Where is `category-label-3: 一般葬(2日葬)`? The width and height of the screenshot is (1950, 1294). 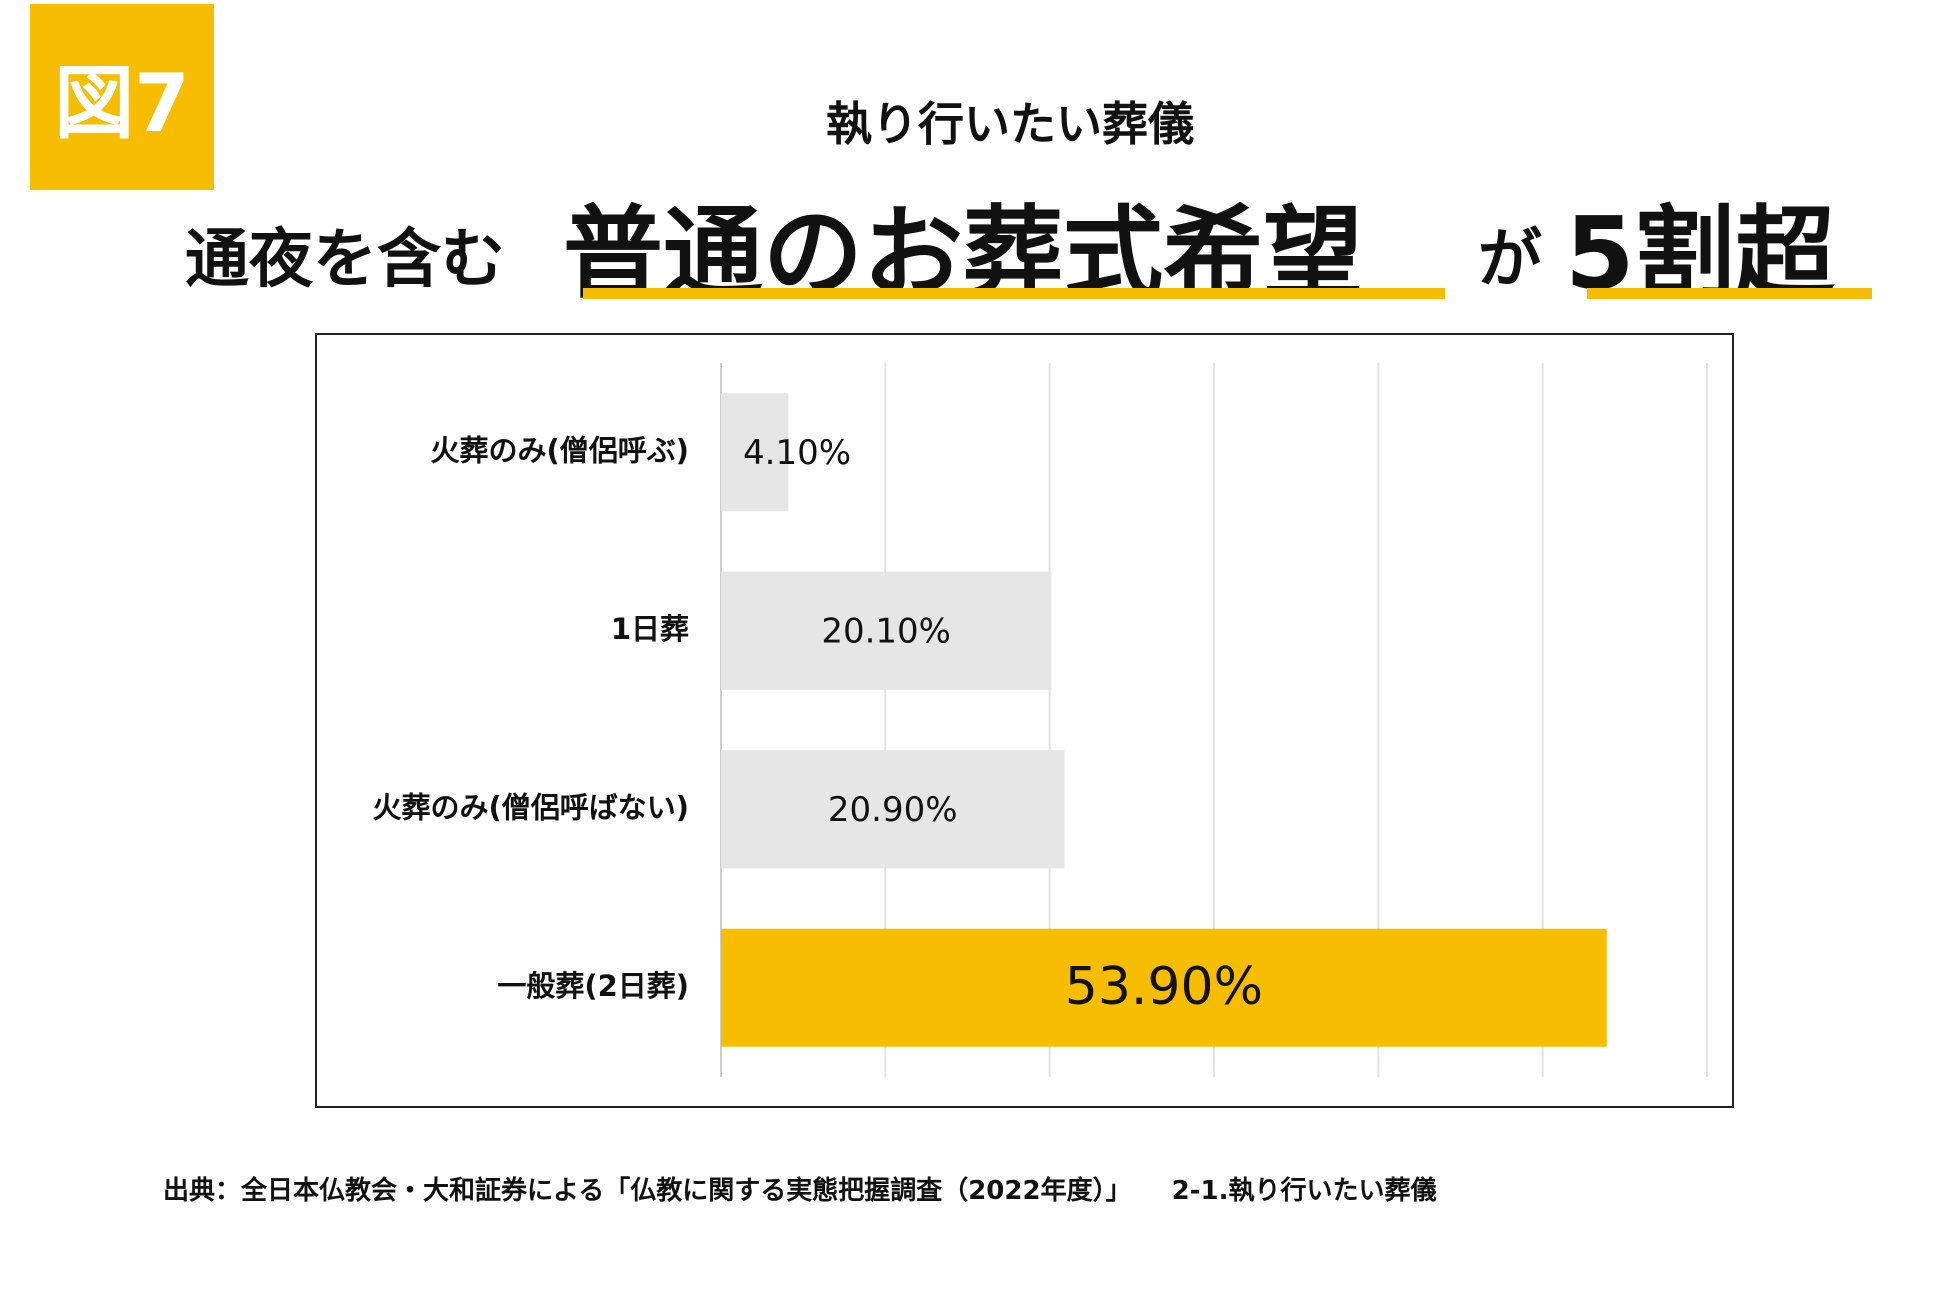 category-label-3: 一般葬(2日葬) is located at coordinates (593, 986).